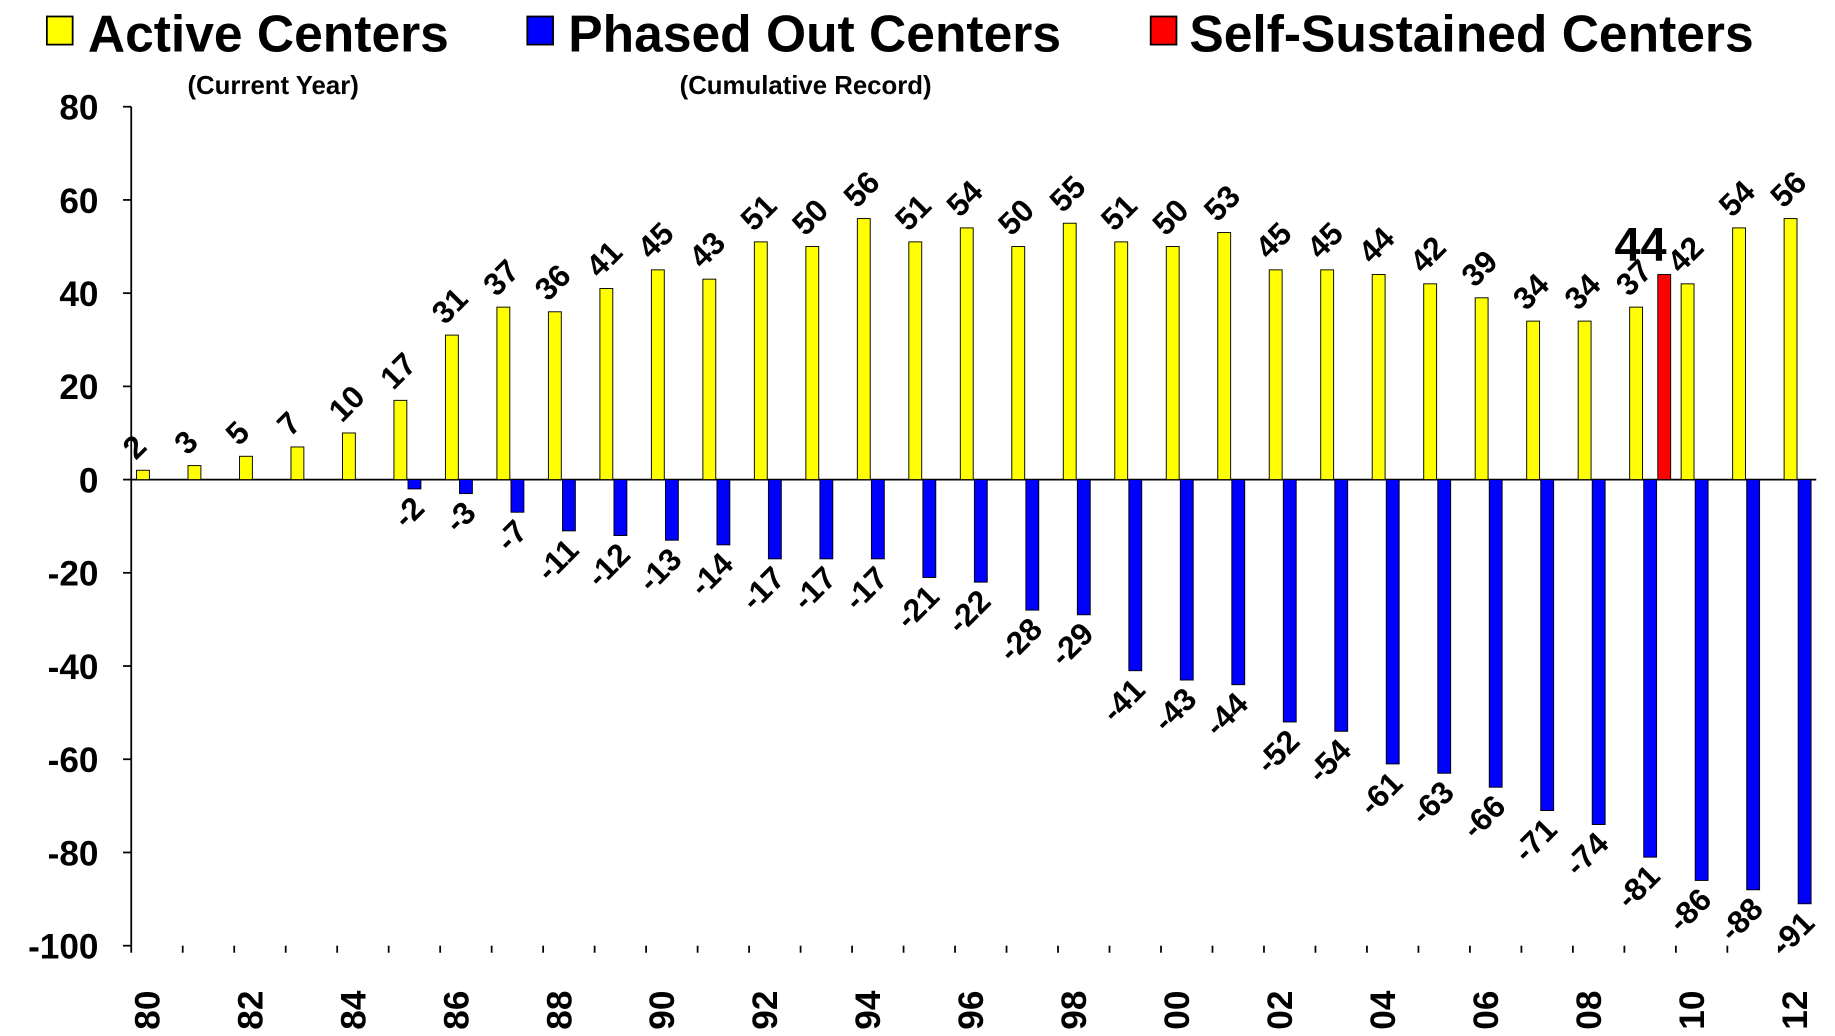 This screenshot has height=1036, width=1835. Describe the element at coordinates (1471, 34) in the screenshot. I see `legend-label: Self-Sustained Centers` at that location.